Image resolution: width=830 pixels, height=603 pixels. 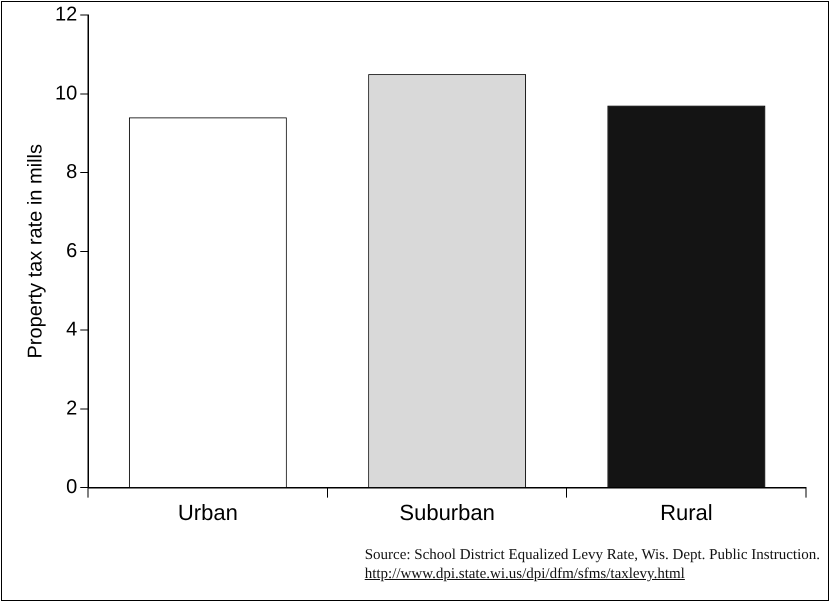 What do you see at coordinates (72, 408) in the screenshot?
I see `y-tick-label: 2` at bounding box center [72, 408].